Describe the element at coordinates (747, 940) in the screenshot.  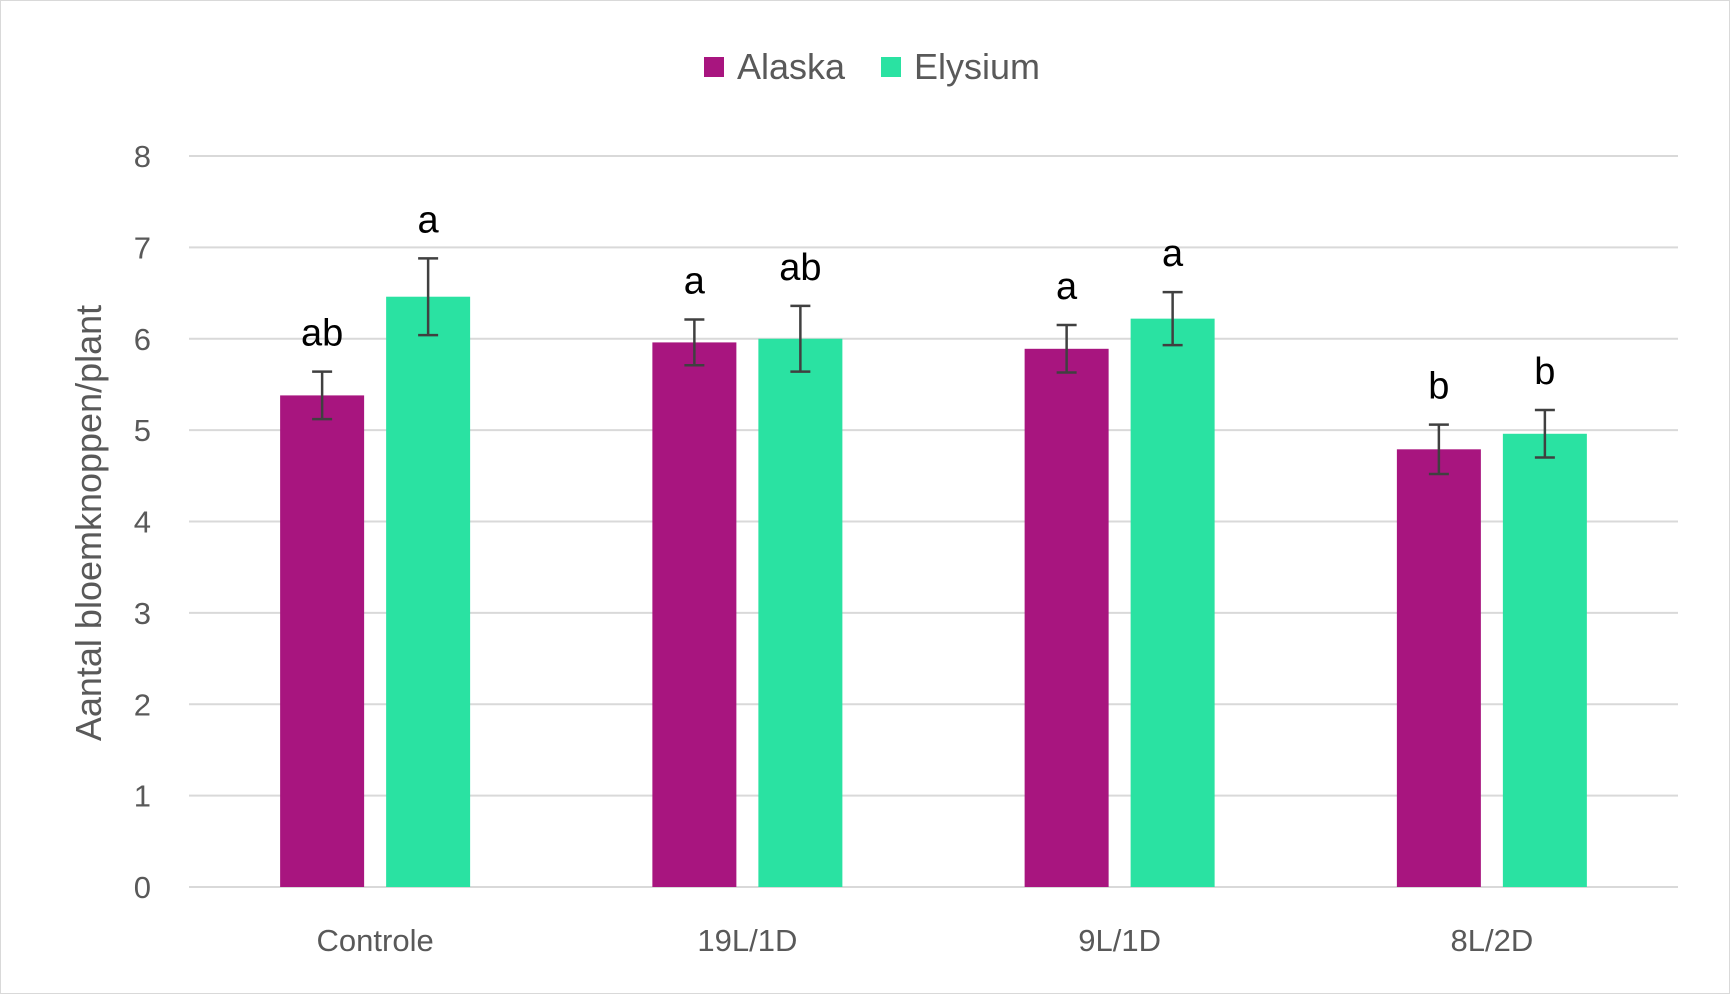
I see `x-tick-label: 19L/1D` at that location.